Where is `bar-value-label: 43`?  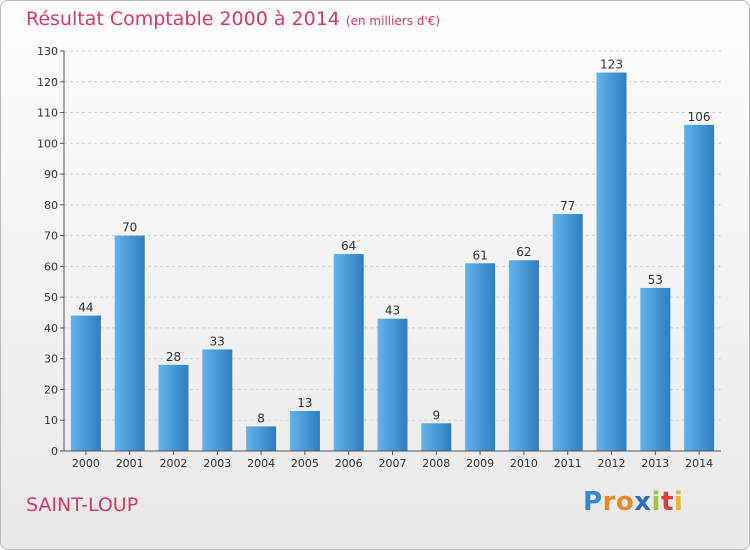
bar-value-label: 43 is located at coordinates (392, 311).